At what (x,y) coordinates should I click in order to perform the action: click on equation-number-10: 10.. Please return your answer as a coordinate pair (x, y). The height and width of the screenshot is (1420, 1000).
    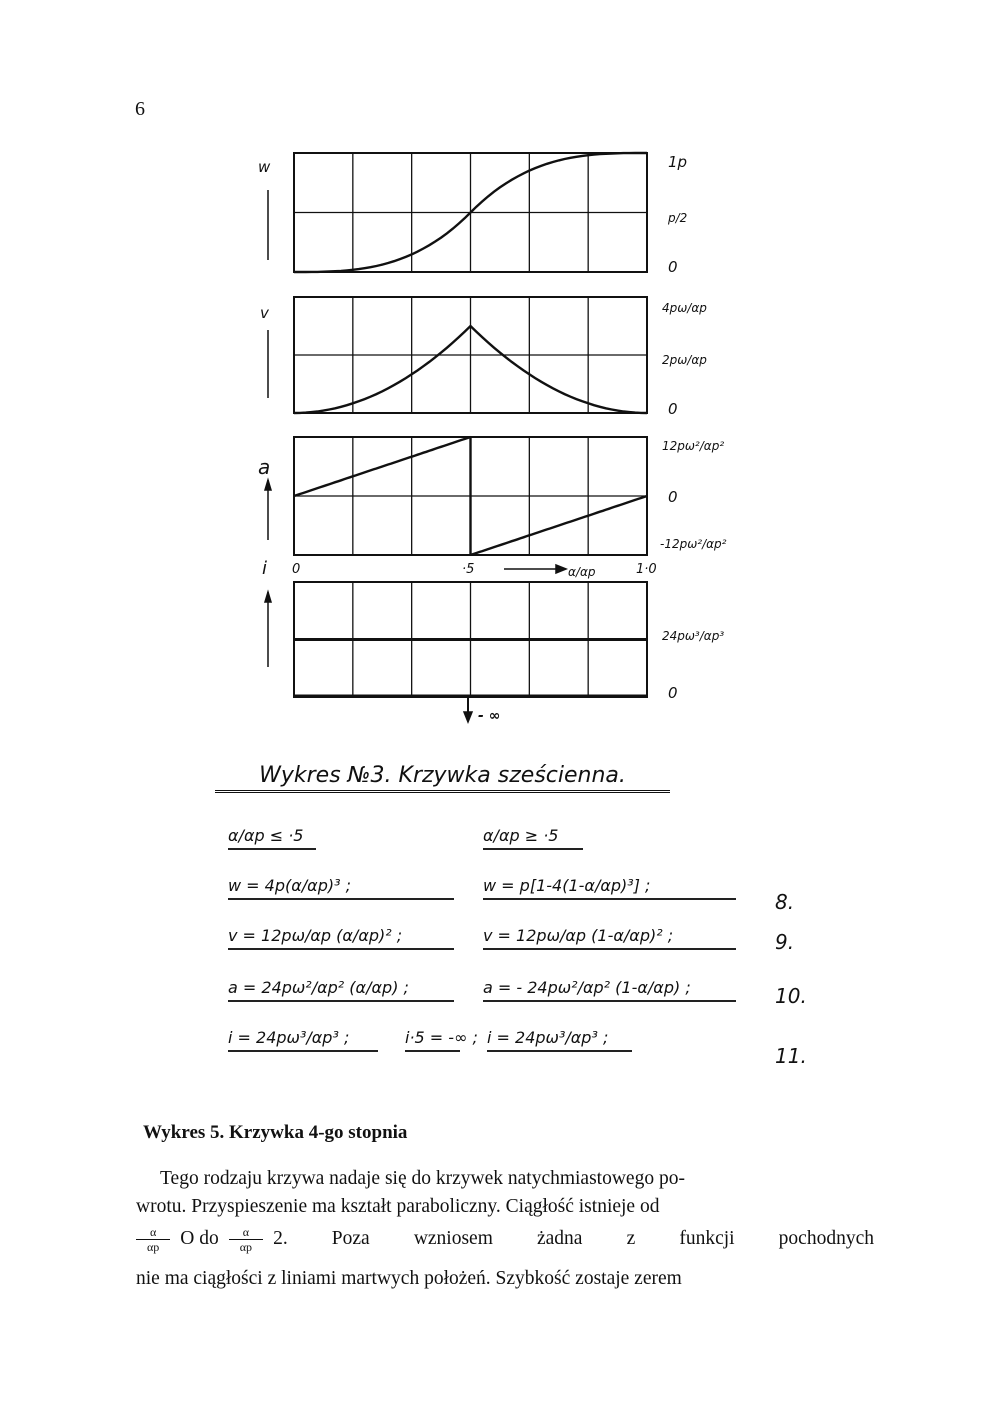
    Looking at the image, I should click on (791, 996).